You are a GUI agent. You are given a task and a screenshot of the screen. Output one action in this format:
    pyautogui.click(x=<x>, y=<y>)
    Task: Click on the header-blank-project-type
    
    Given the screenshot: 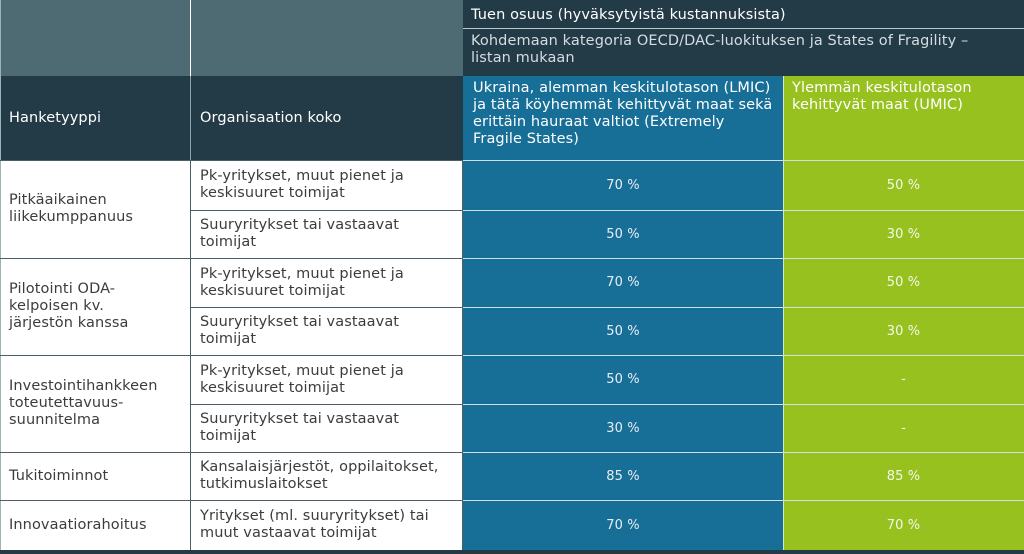 What is the action you would take?
    pyautogui.click(x=95, y=38)
    